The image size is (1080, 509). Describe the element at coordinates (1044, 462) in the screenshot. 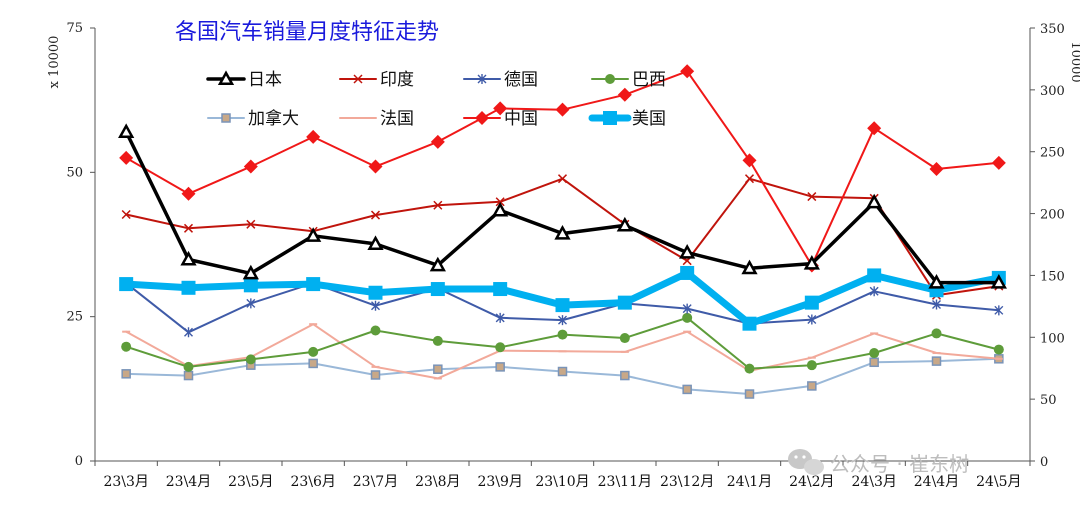

I see `y-right-tick-label: 0` at that location.